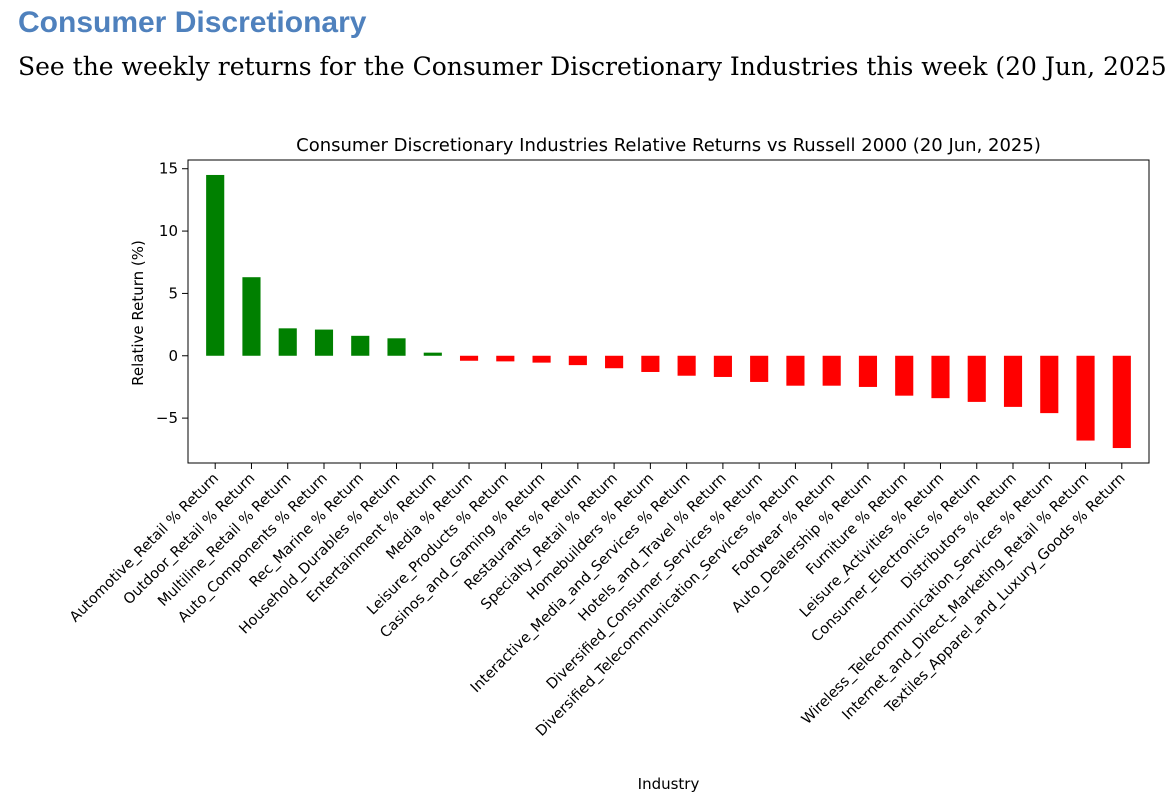 This screenshot has width=1165, height=800. I want to click on y-tick-label: 10, so click(168, 231).